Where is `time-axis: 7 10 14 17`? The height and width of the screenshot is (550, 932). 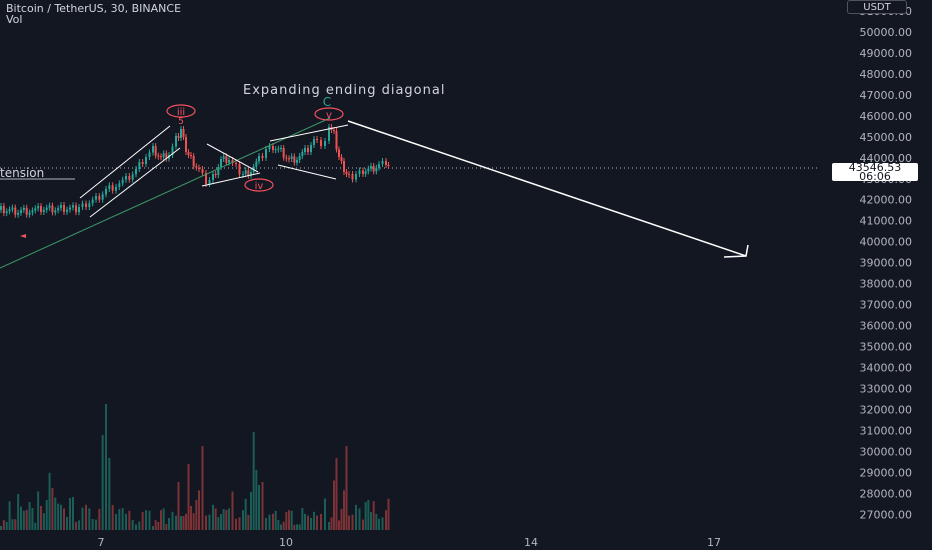
time-axis: 7 10 14 17 is located at coordinates (410, 542).